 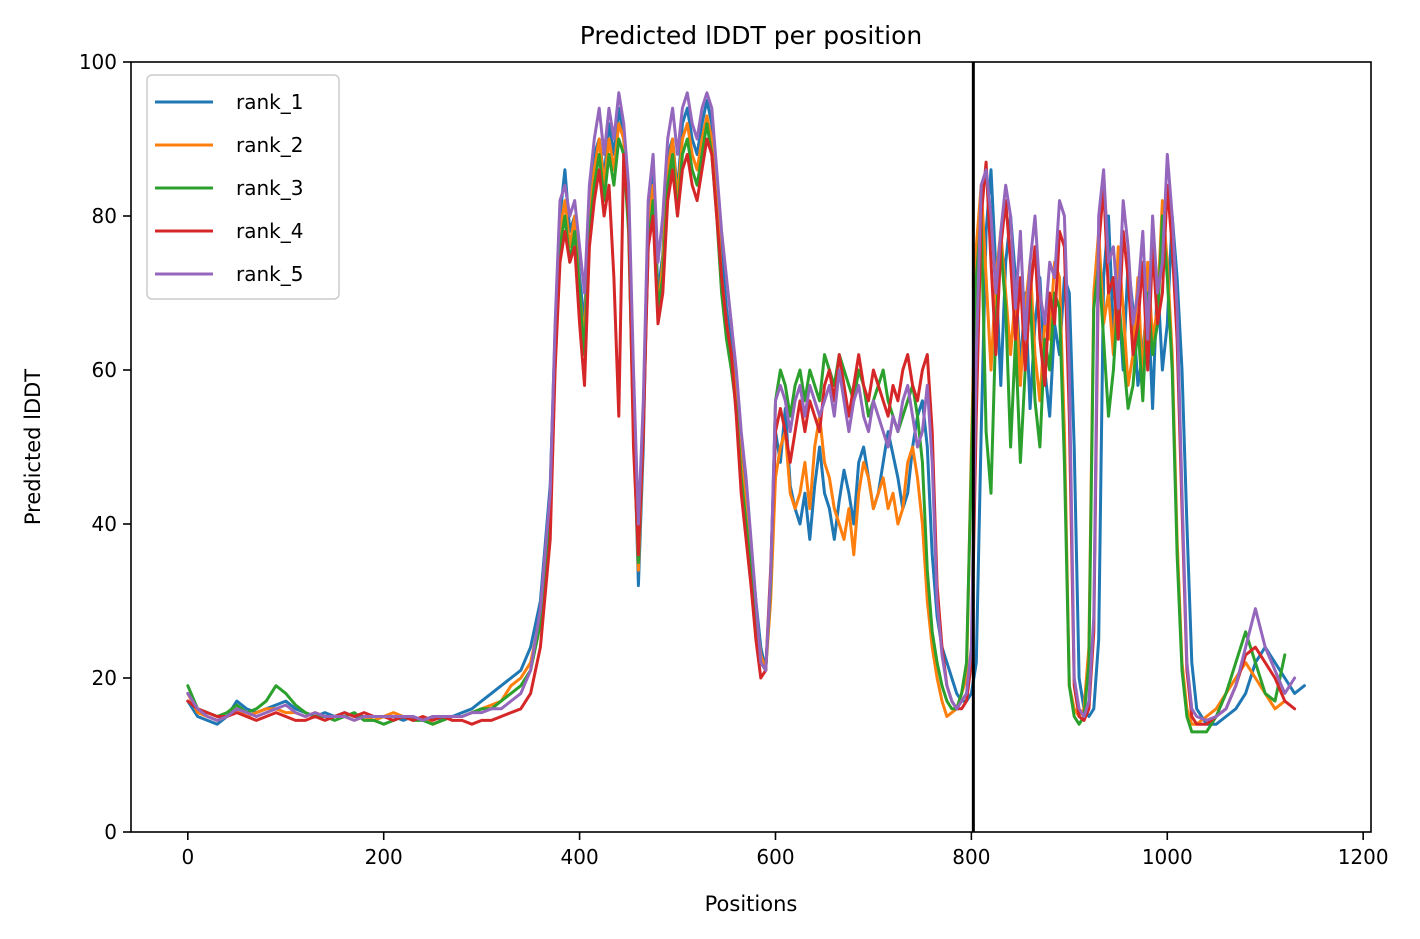 I want to click on y-axis-title: Predicted lDDT, so click(x=33, y=447).